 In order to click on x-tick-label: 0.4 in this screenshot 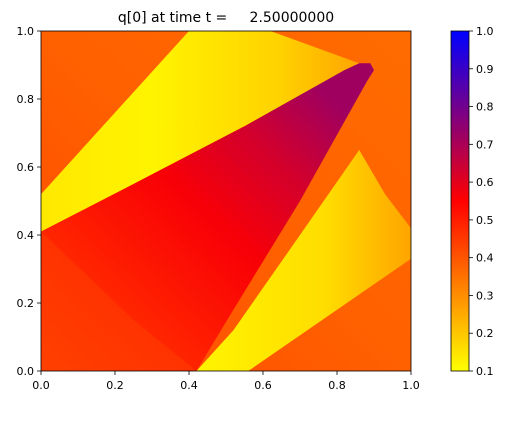, I will do `click(189, 385)`.